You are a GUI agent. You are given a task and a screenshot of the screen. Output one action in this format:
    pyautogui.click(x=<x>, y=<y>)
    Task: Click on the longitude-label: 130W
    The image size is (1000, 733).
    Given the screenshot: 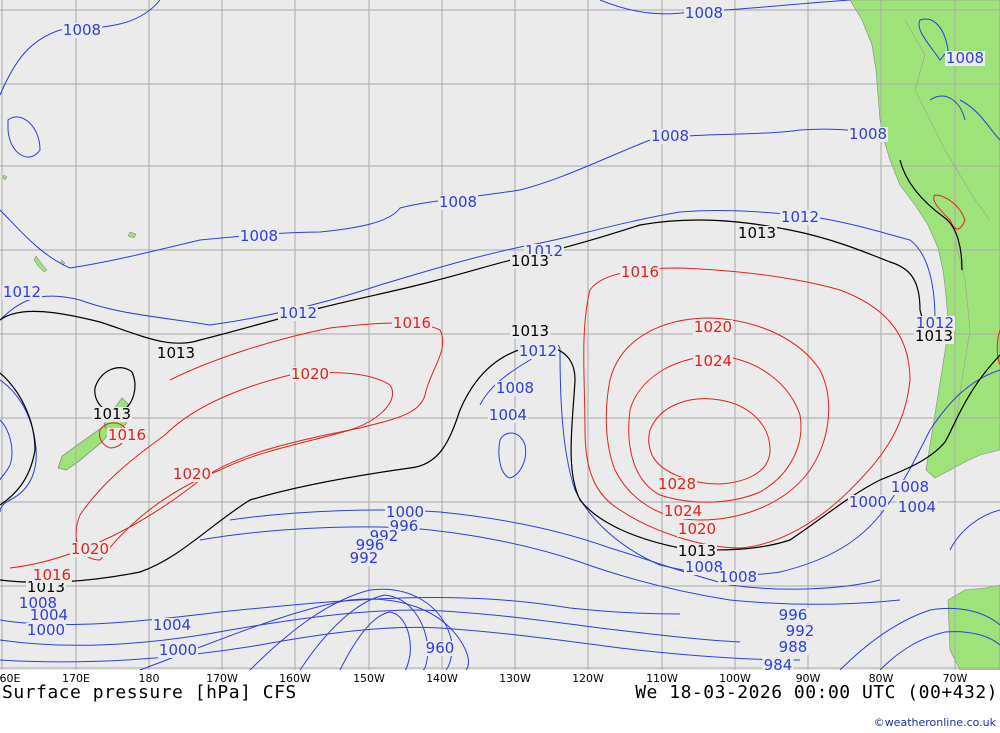 What is the action you would take?
    pyautogui.click(x=515, y=678)
    